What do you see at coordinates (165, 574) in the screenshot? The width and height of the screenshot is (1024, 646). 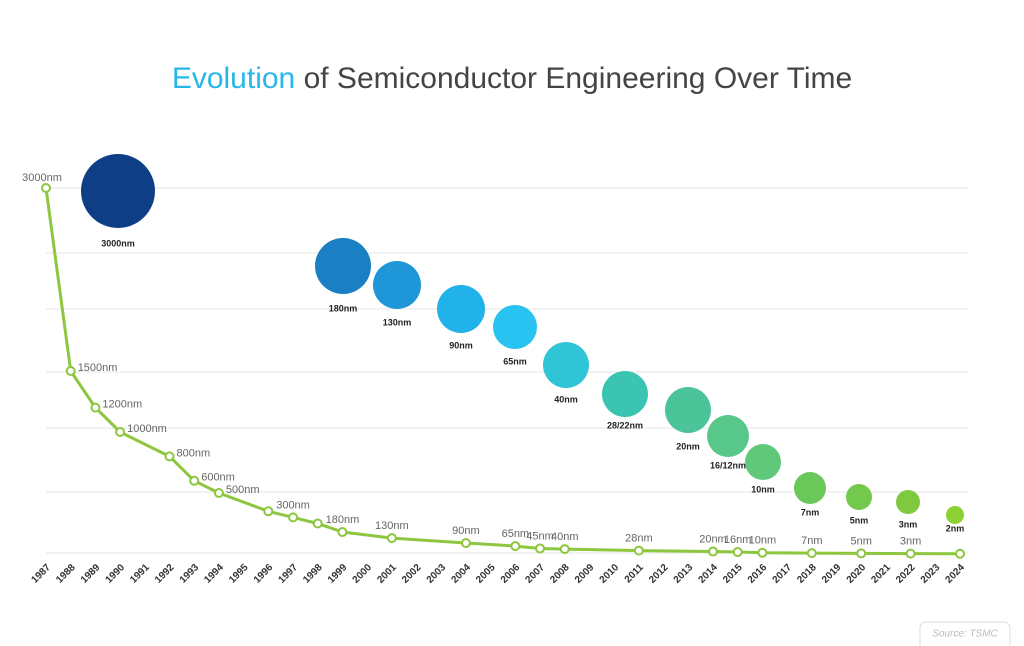 I see `x-tick-label: 1992` at bounding box center [165, 574].